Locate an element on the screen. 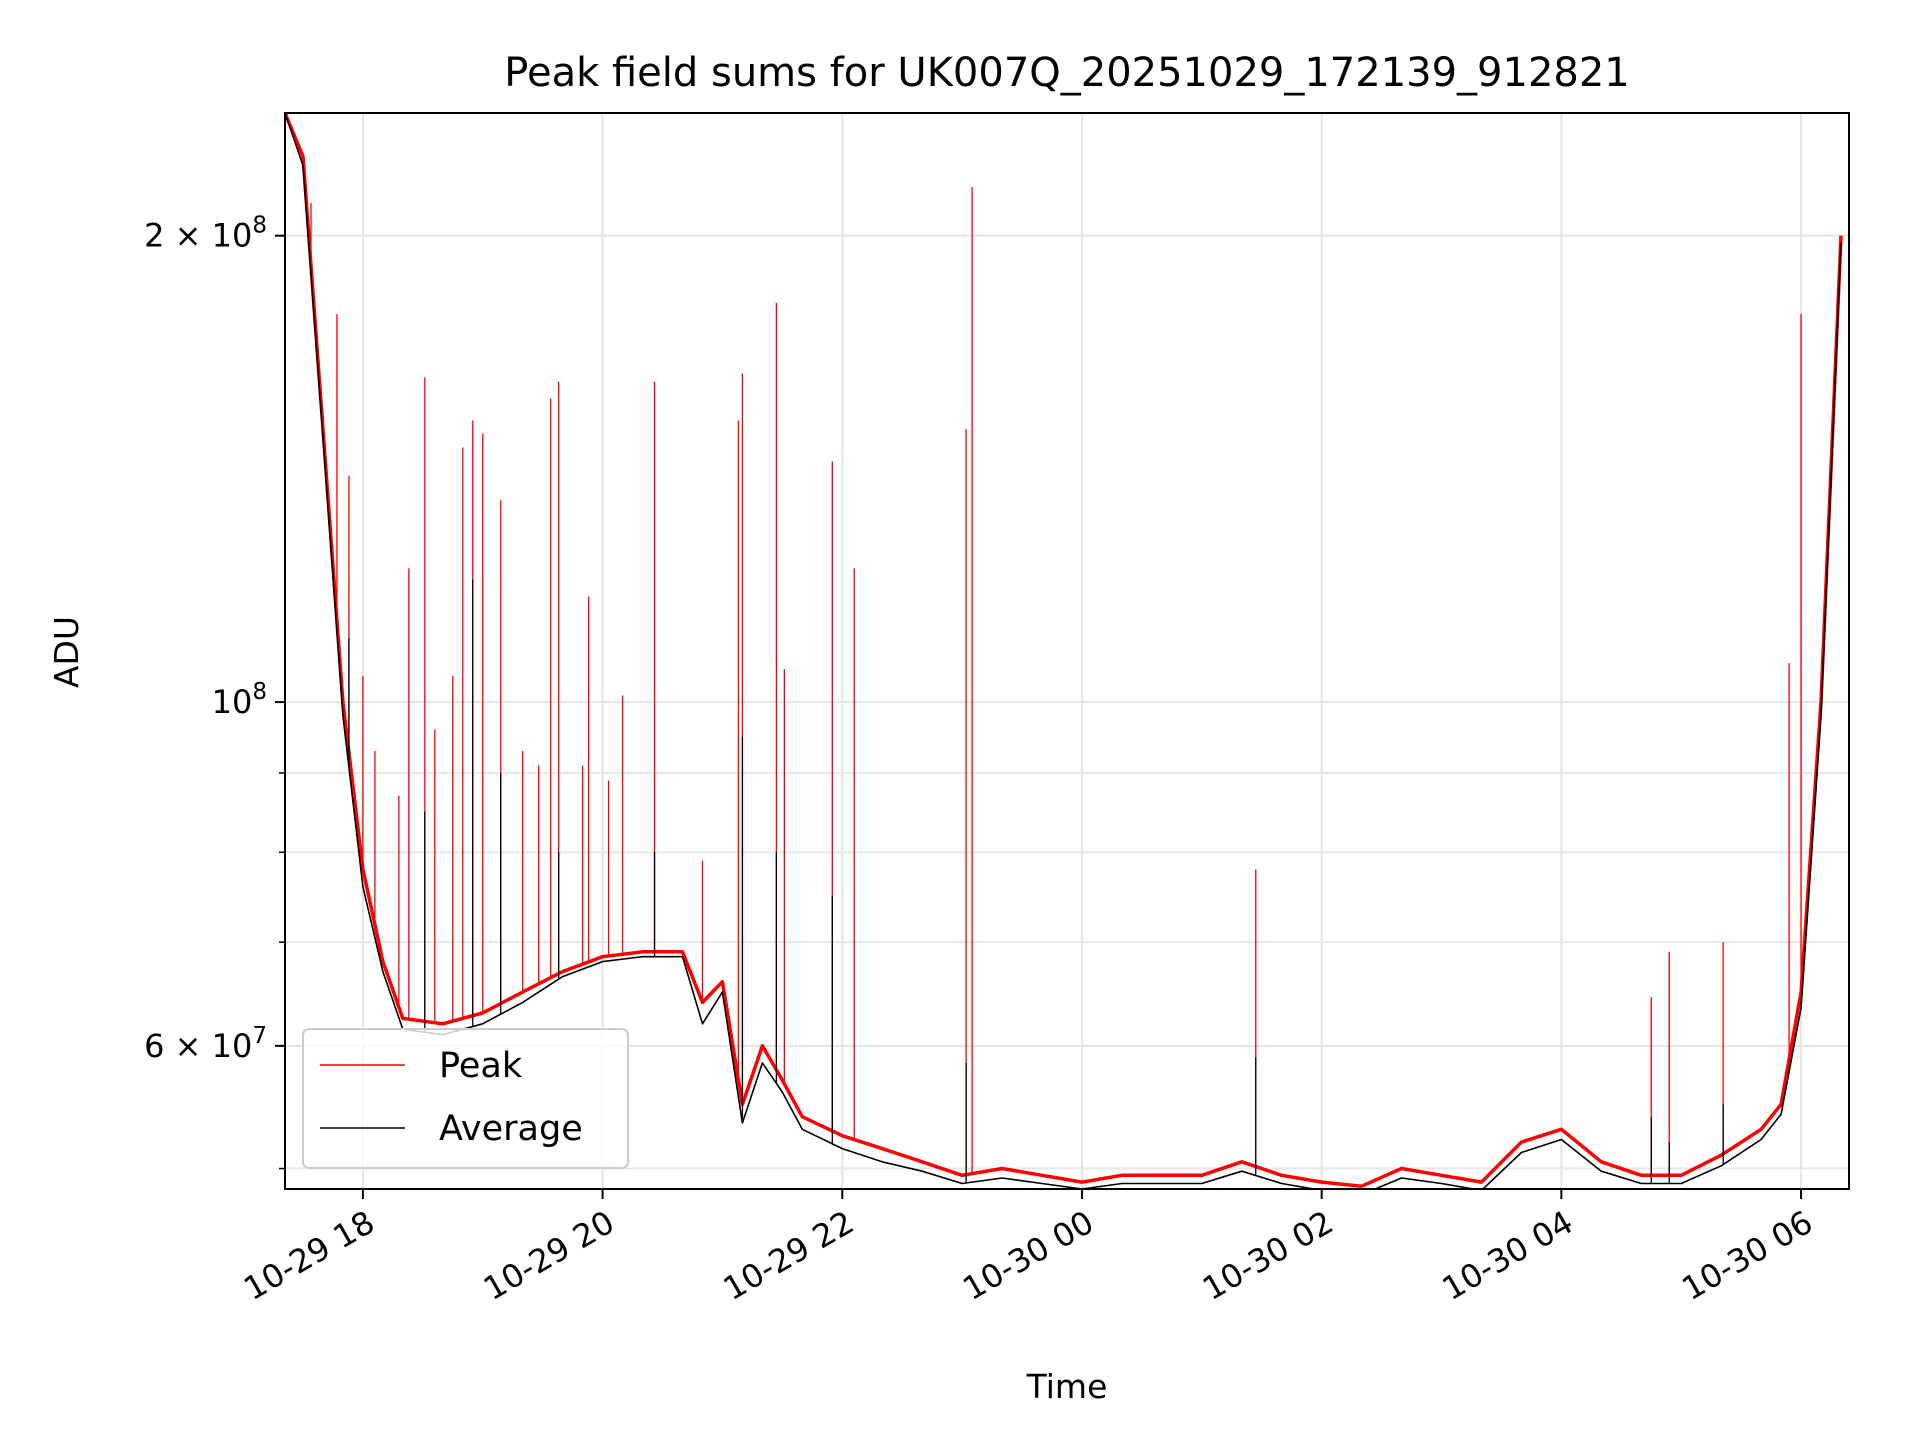  legend: Peak Average is located at coordinates (465, 1098).